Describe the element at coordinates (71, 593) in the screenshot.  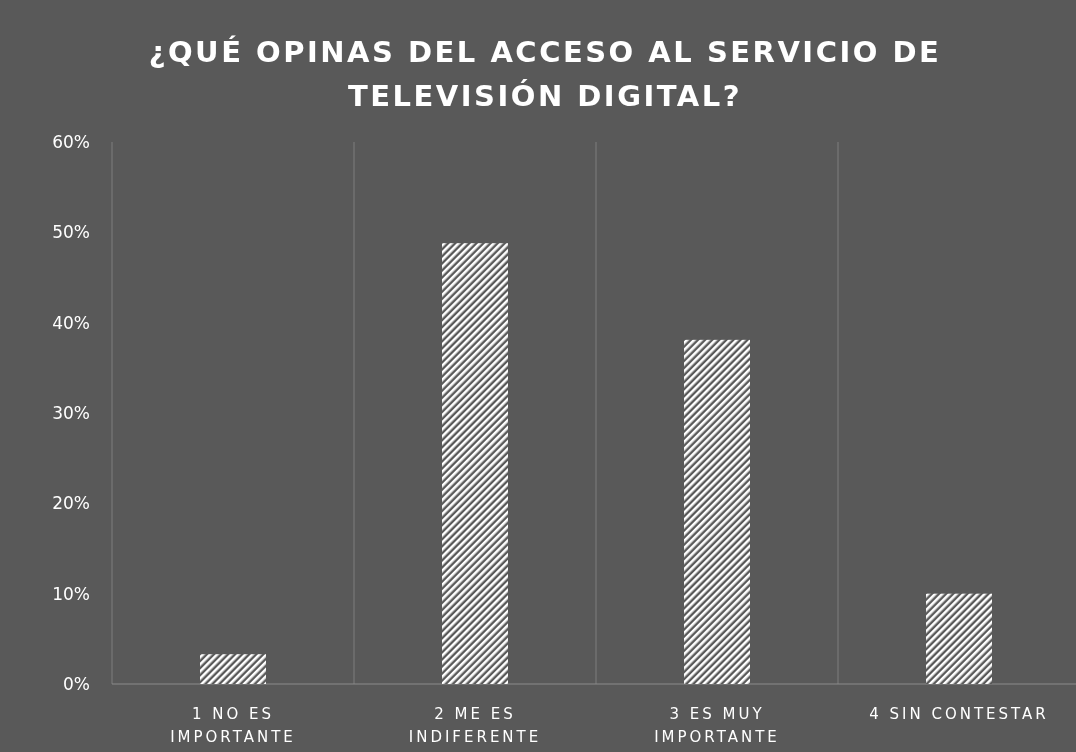
I see `y-tick-label: 10%` at that location.